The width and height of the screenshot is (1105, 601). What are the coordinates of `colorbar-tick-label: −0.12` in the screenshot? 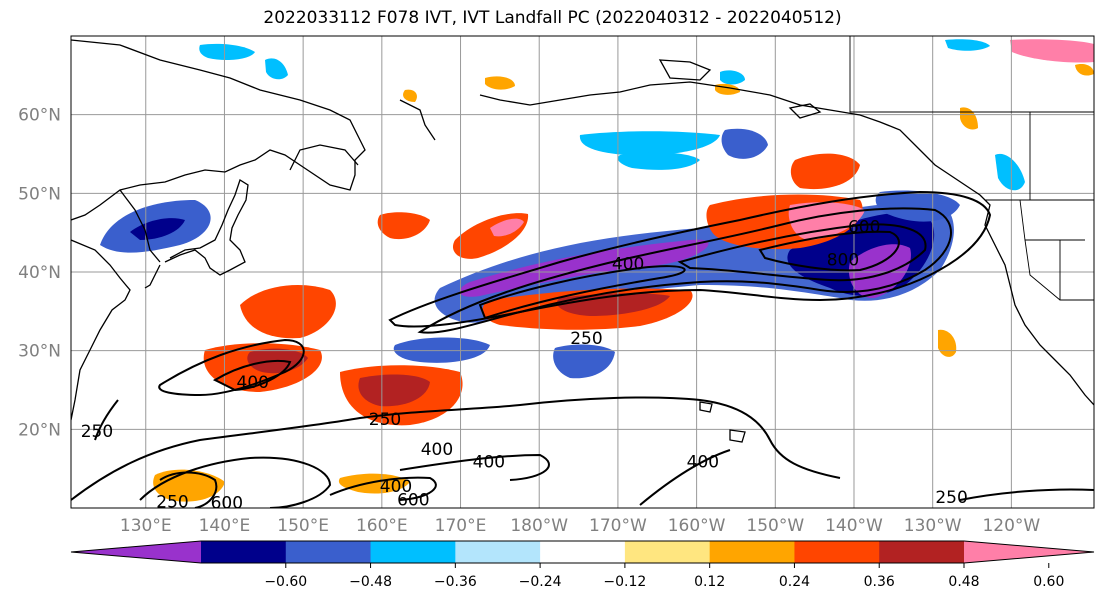 It's located at (624, 582).